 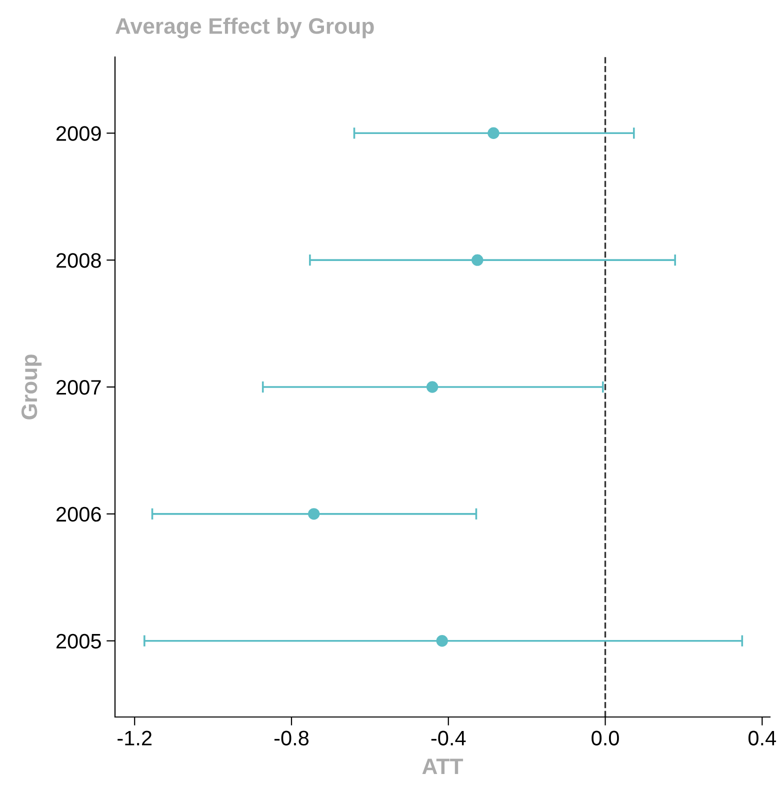 What do you see at coordinates (291, 738) in the screenshot?
I see `x-tick-label: -0.8` at bounding box center [291, 738].